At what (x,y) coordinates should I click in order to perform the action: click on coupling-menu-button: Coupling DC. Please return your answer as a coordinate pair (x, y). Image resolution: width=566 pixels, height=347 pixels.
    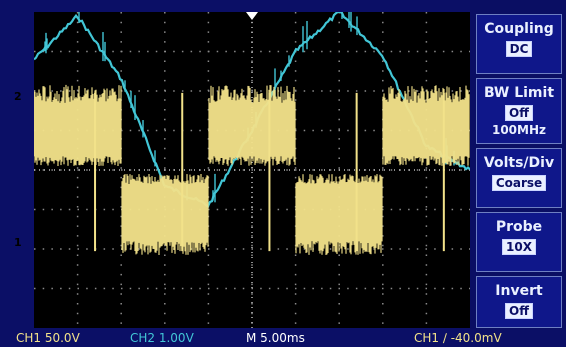
    Looking at the image, I should click on (519, 44).